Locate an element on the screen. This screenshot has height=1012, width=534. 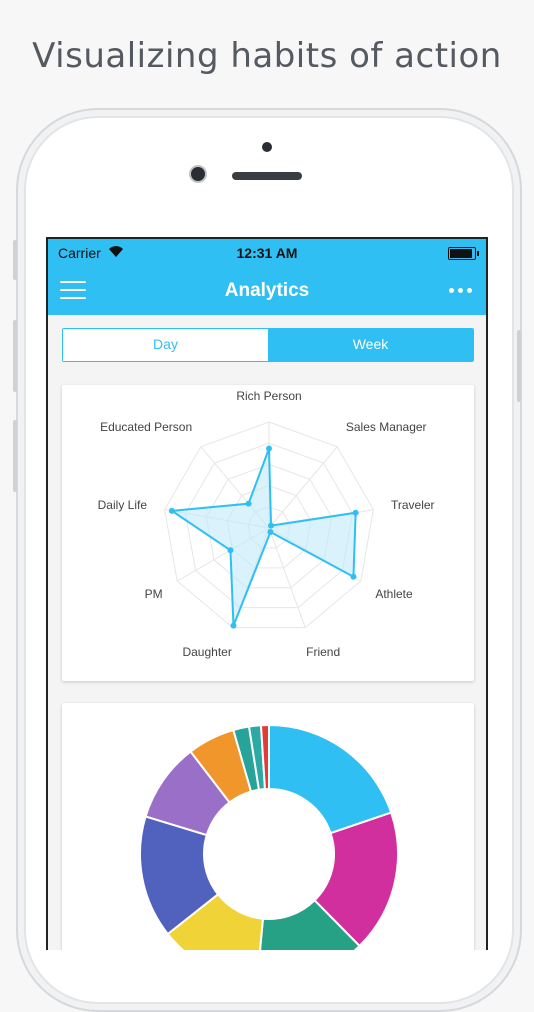
radar-point-daily-life is located at coordinates (171, 510).